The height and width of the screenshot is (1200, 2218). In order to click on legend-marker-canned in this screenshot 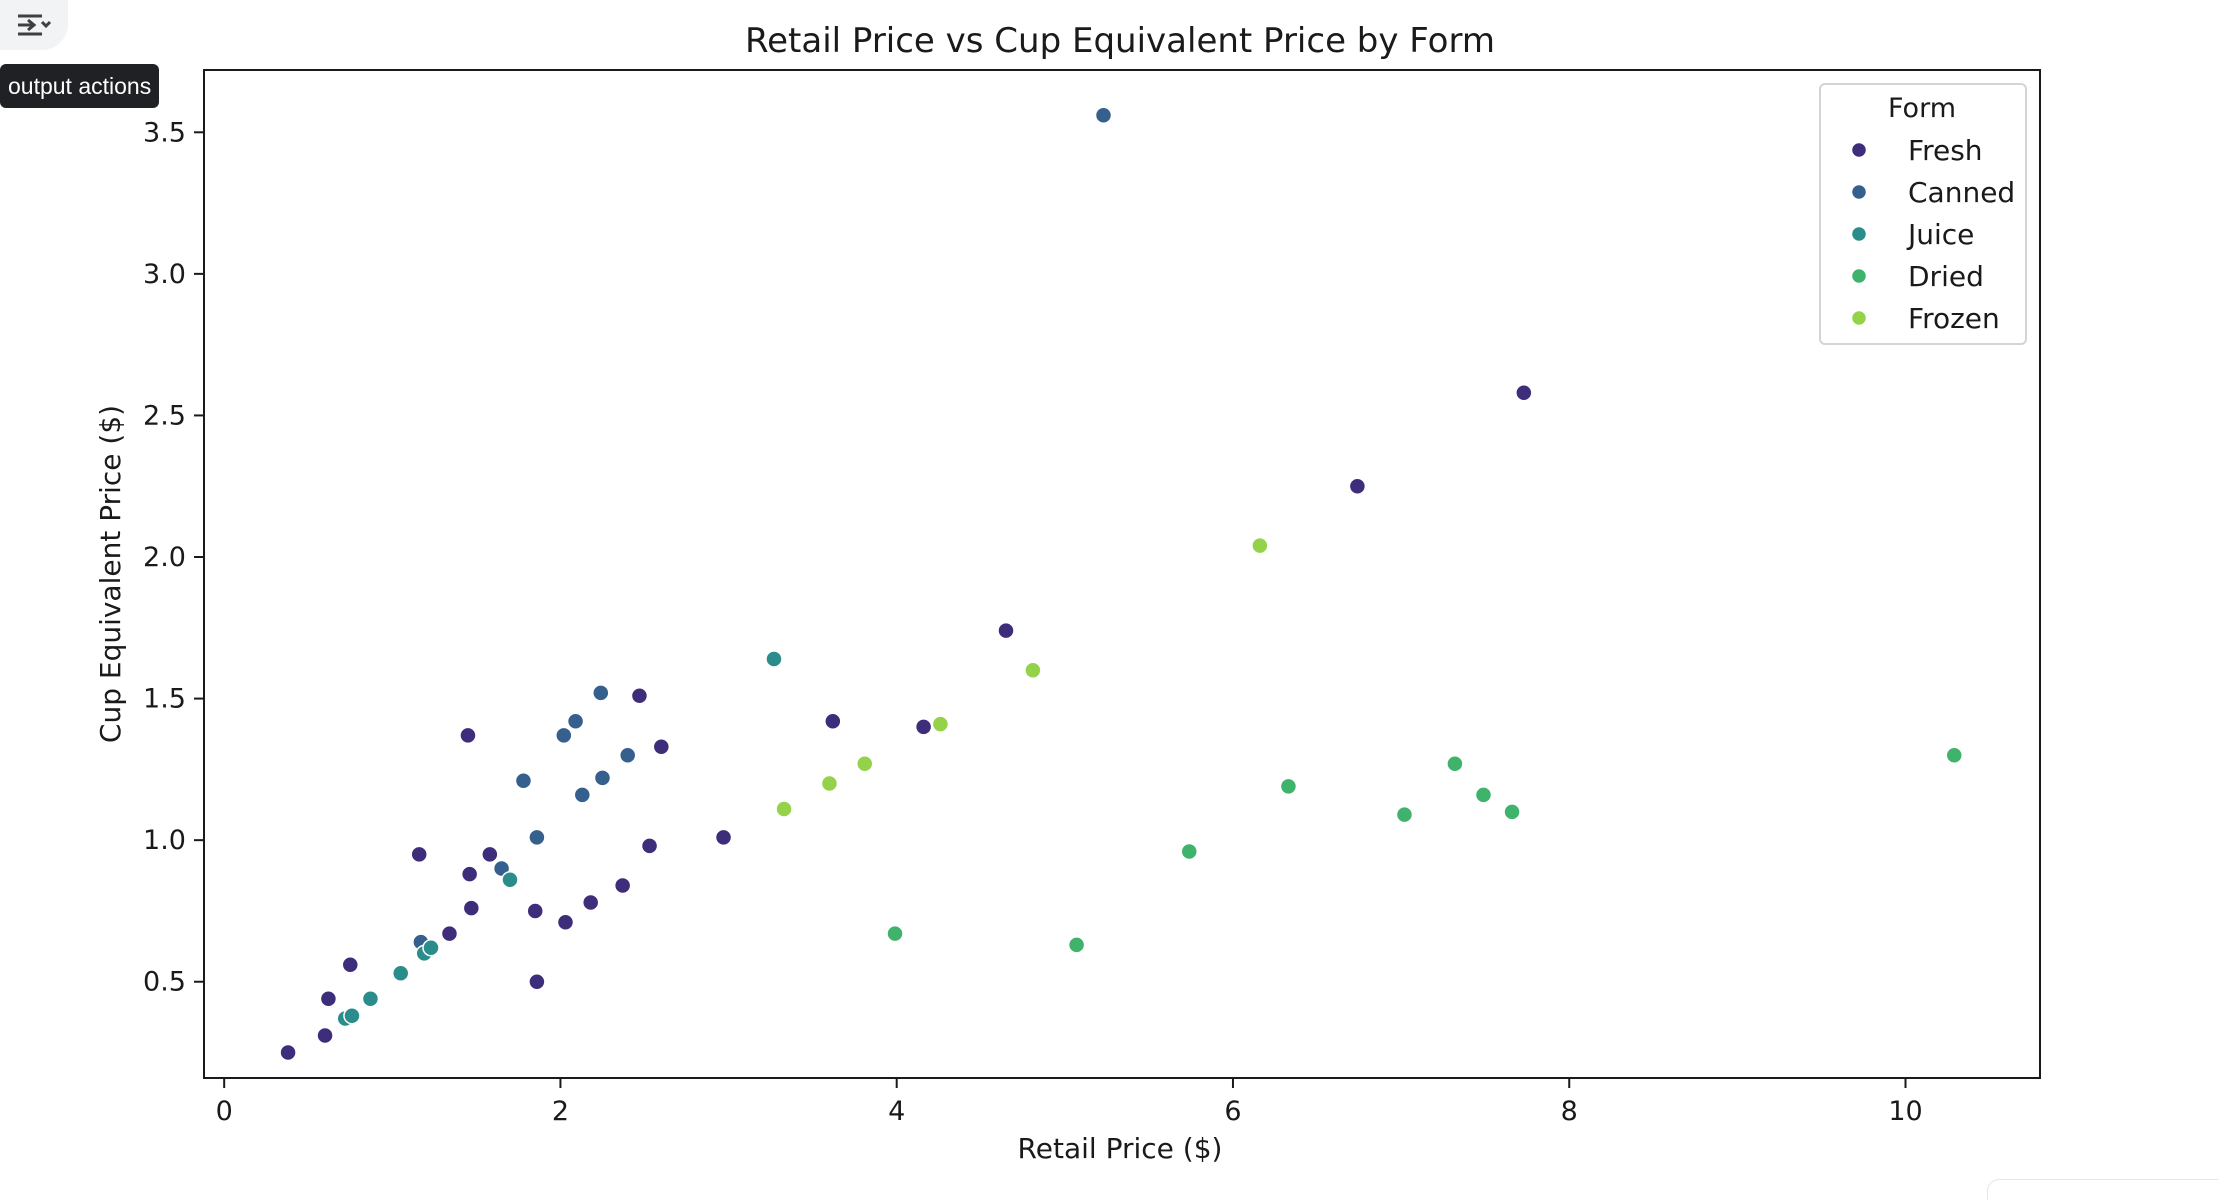, I will do `click(1859, 192)`.